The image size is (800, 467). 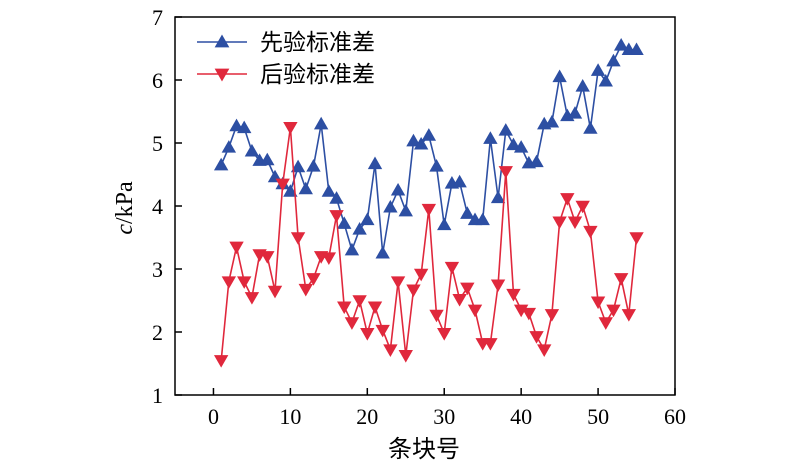 What do you see at coordinates (157, 269) in the screenshot?
I see `y-tick-label: 3` at bounding box center [157, 269].